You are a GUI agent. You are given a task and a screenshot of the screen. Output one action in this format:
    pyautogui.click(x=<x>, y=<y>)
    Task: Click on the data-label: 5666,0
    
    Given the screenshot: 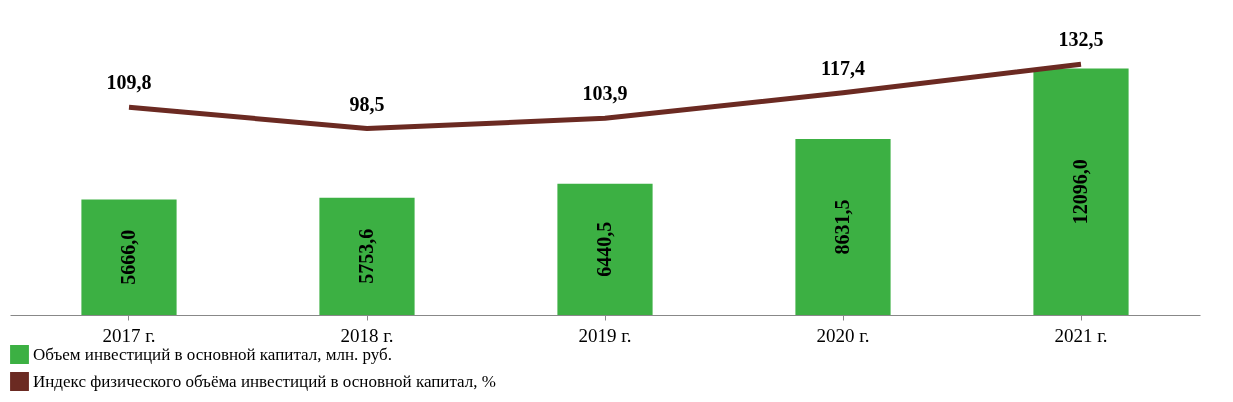 What is the action you would take?
    pyautogui.click(x=128, y=257)
    